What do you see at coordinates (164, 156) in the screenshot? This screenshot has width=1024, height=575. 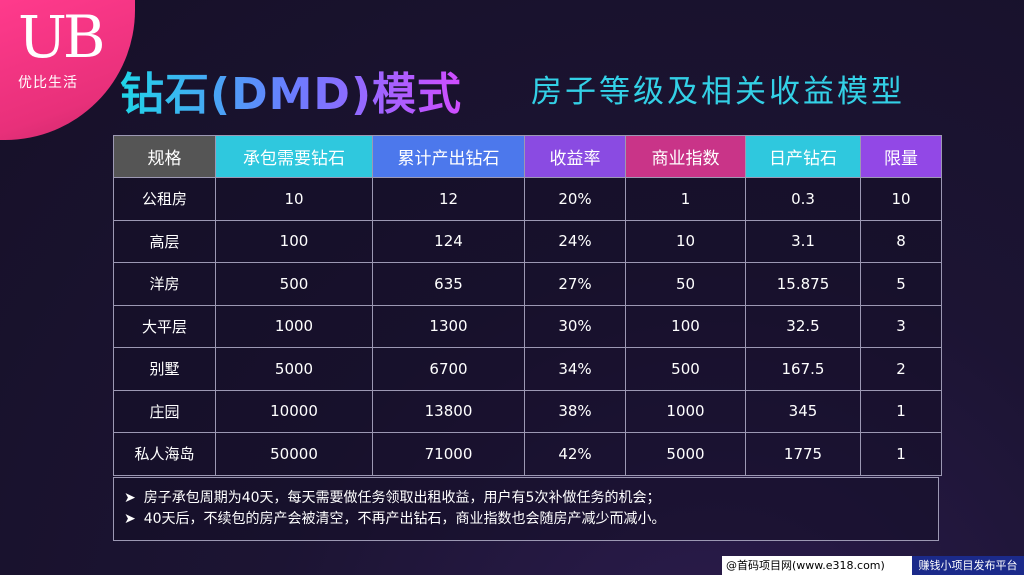 I see `header-spec: 规格` at bounding box center [164, 156].